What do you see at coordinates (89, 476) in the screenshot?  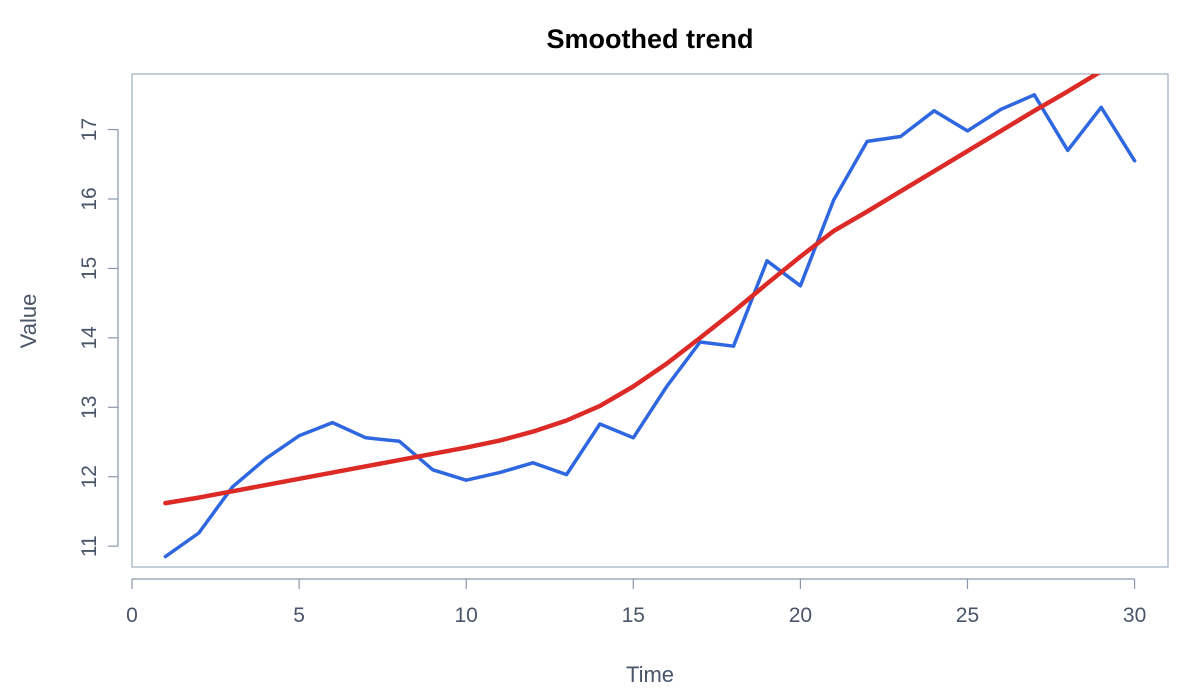 I see `y-tick-label: 12` at bounding box center [89, 476].